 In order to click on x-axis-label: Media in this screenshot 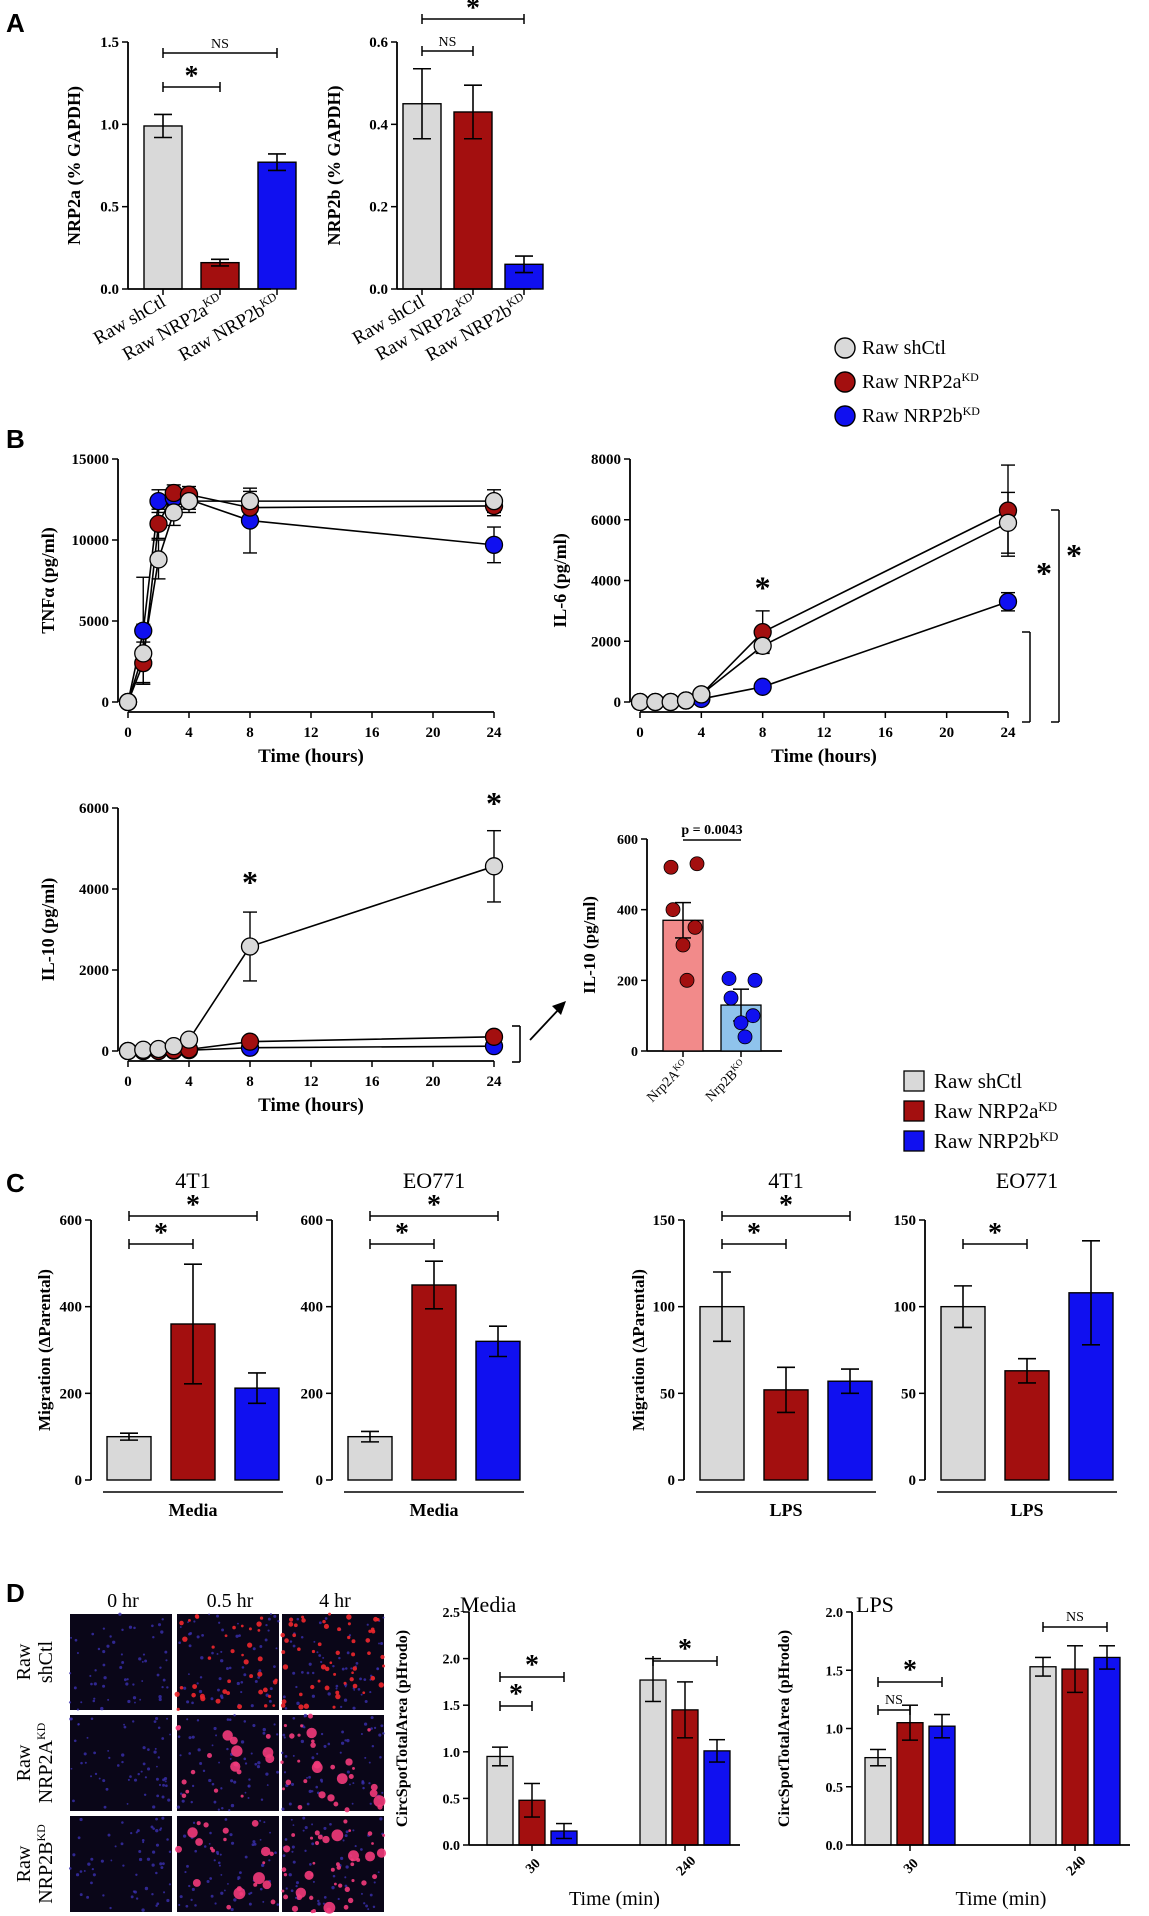, I will do `click(193, 1510)`.